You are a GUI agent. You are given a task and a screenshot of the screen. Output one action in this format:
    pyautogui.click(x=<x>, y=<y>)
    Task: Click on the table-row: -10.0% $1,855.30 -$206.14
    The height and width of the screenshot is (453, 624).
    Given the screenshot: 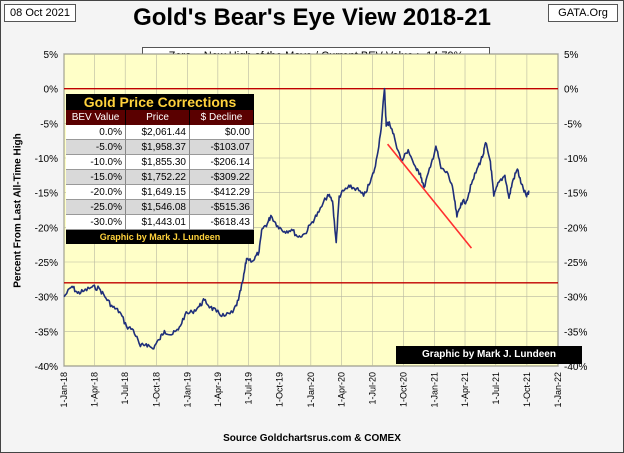 What is the action you would take?
    pyautogui.click(x=160, y=162)
    